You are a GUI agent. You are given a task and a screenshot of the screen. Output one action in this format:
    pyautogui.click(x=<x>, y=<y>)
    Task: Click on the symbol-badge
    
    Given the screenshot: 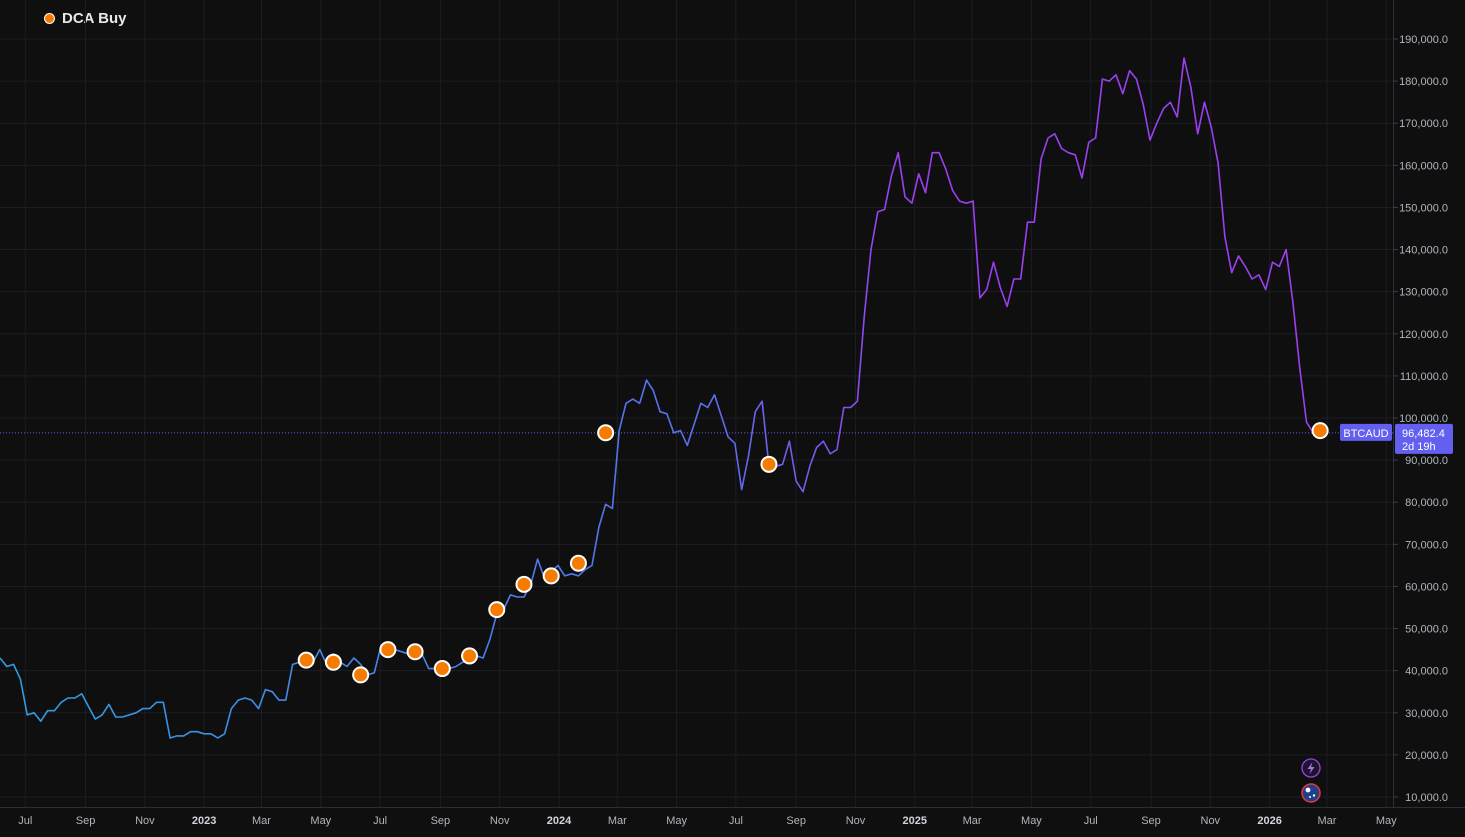 What is the action you would take?
    pyautogui.click(x=1366, y=432)
    